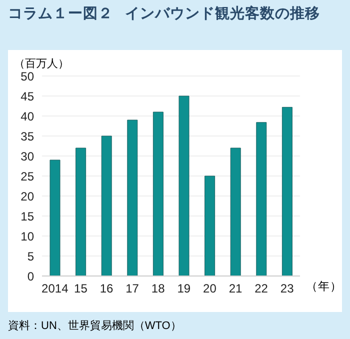 This screenshot has height=339, width=350. Describe the element at coordinates (158, 289) in the screenshot. I see `x-tick-label: 18` at that location.